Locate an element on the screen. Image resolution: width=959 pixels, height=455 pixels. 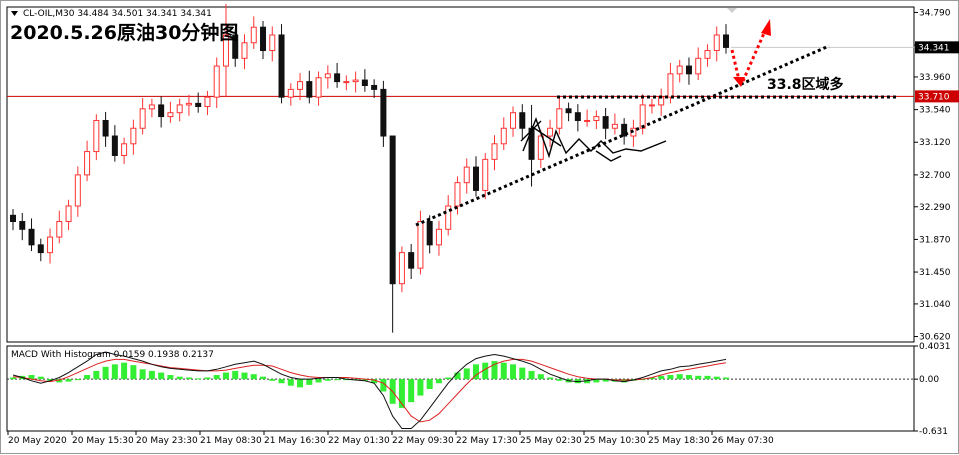
macd-tick-label: 0.4031 is located at coordinates (935, 347).